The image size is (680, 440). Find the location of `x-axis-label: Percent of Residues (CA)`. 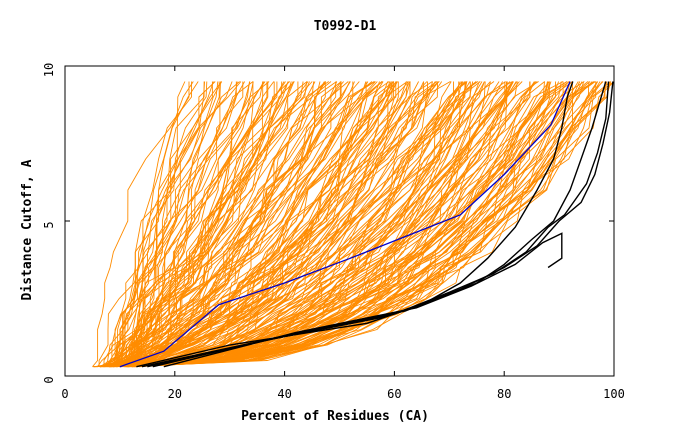

x-axis-label: Percent of Residues (CA) is located at coordinates (335, 416).